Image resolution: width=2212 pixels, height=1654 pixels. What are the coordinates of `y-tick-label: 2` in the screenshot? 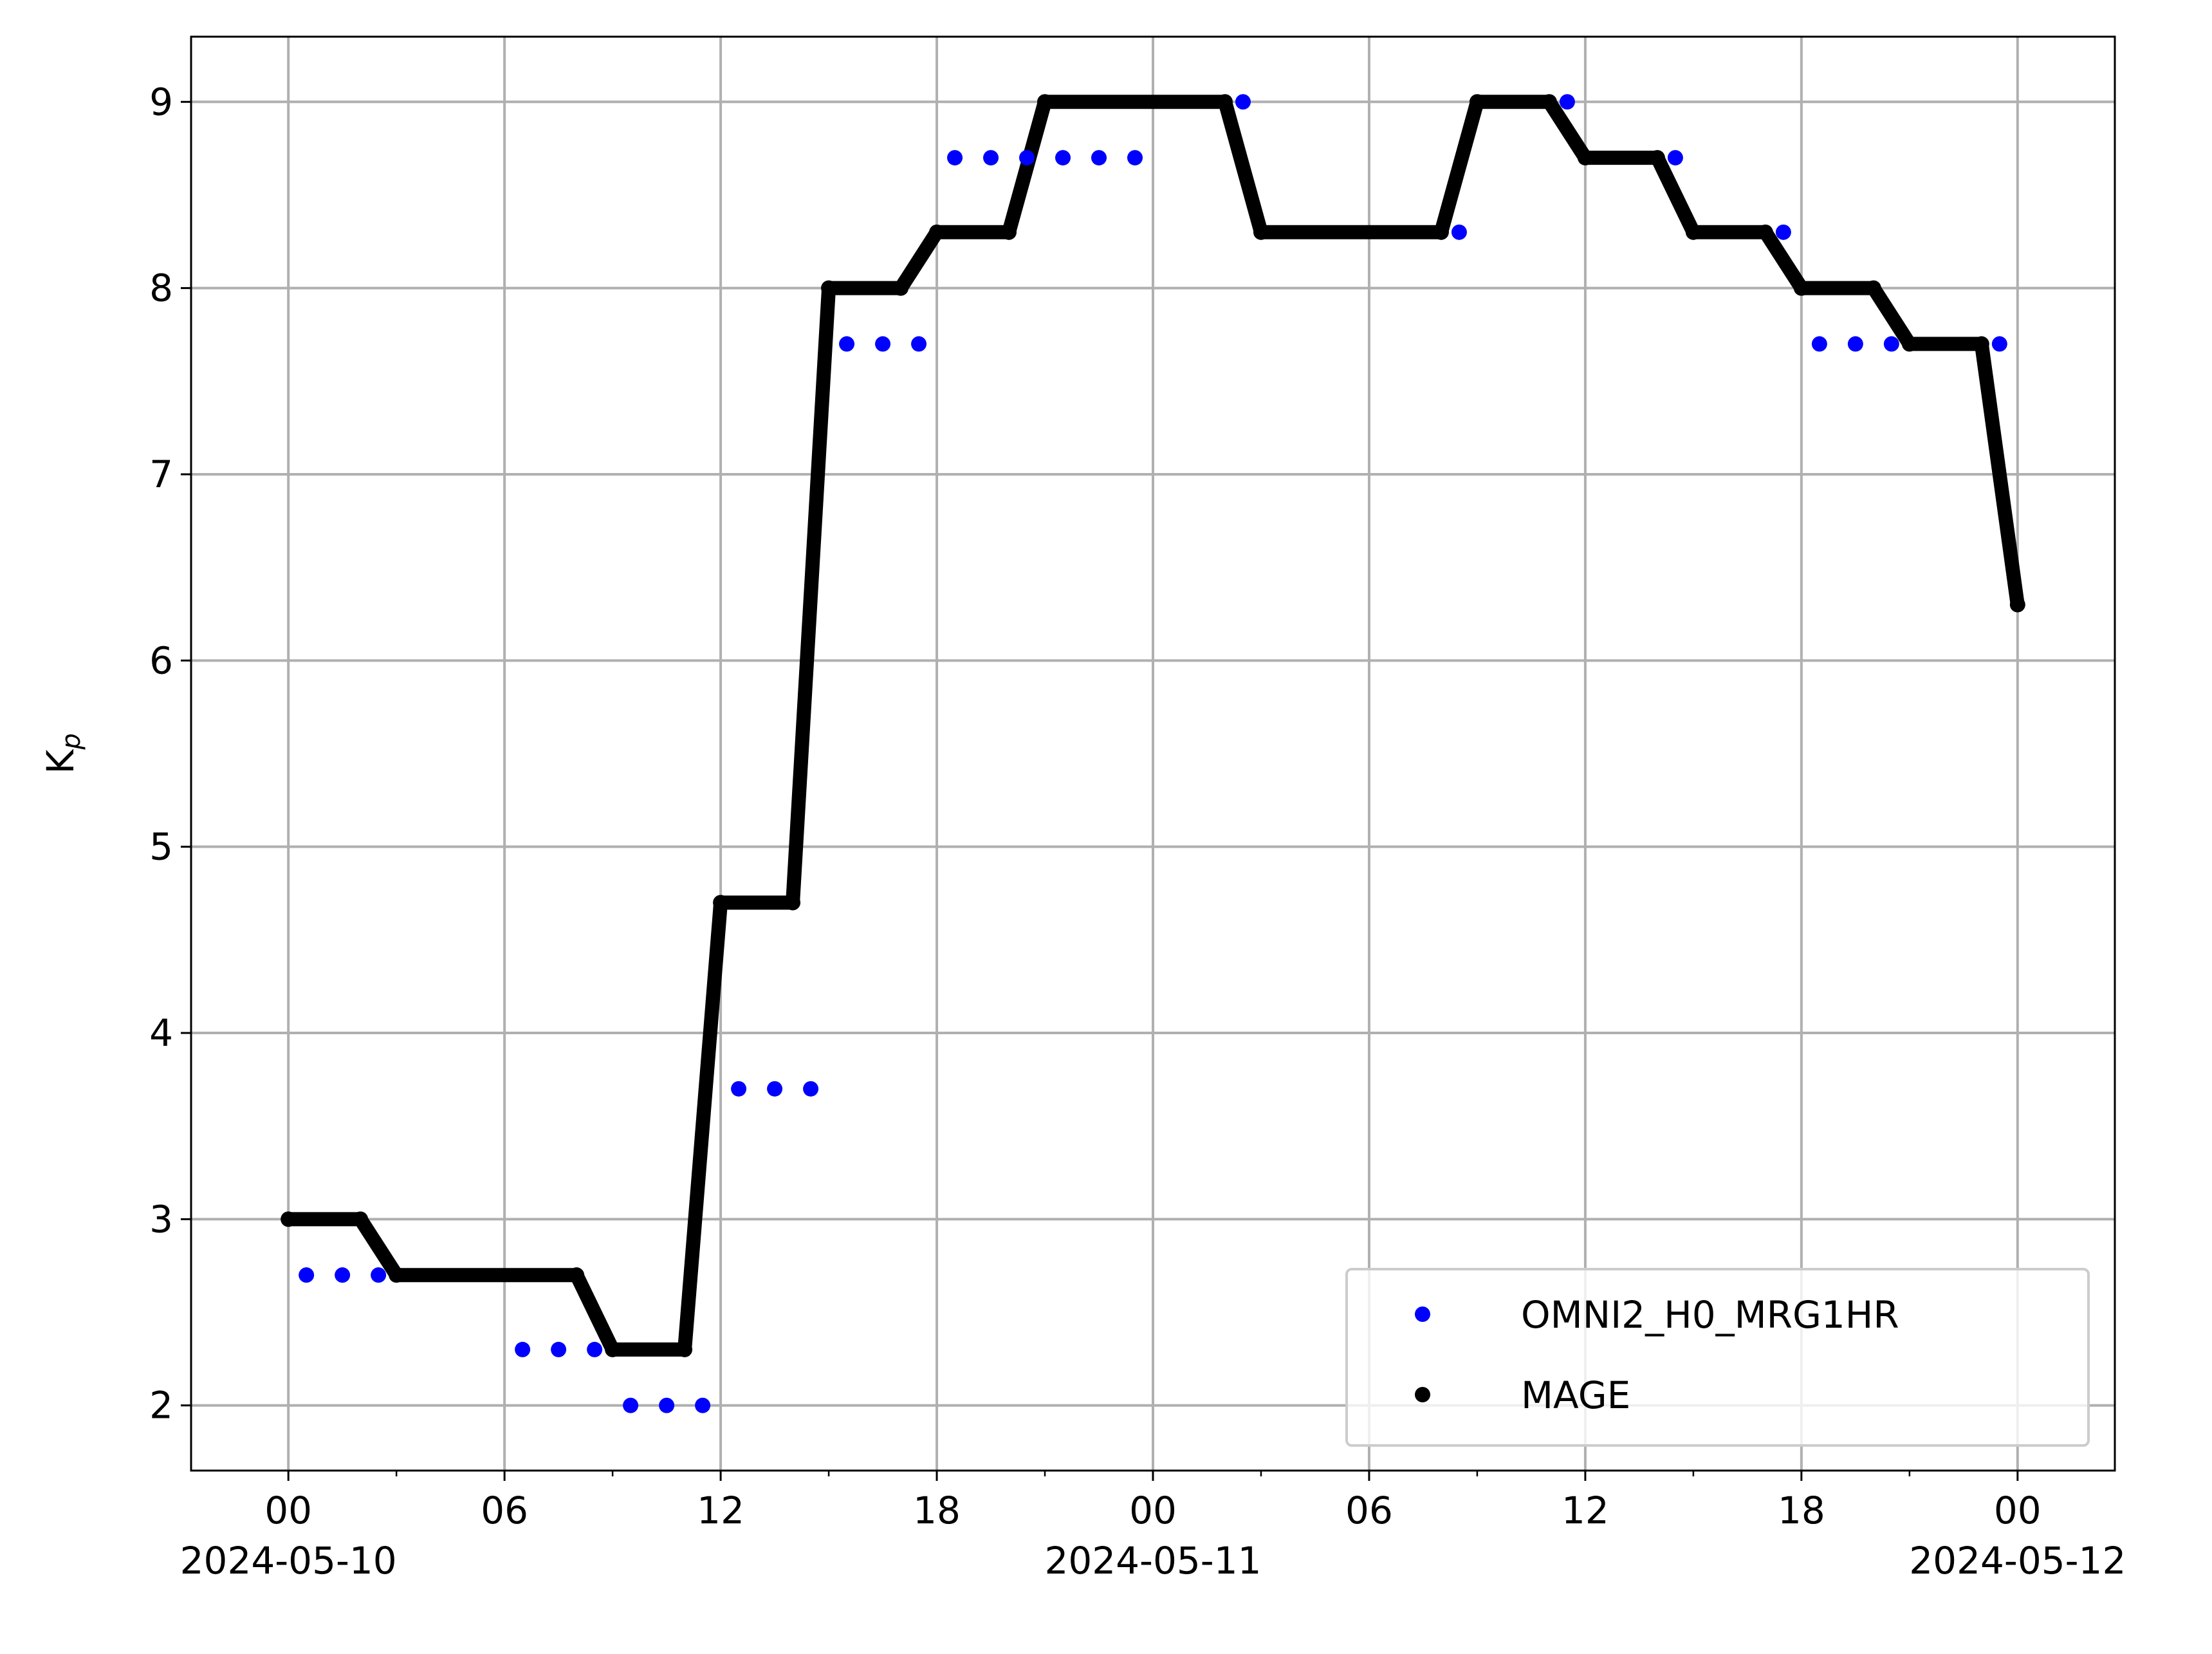 It's located at (161, 1405).